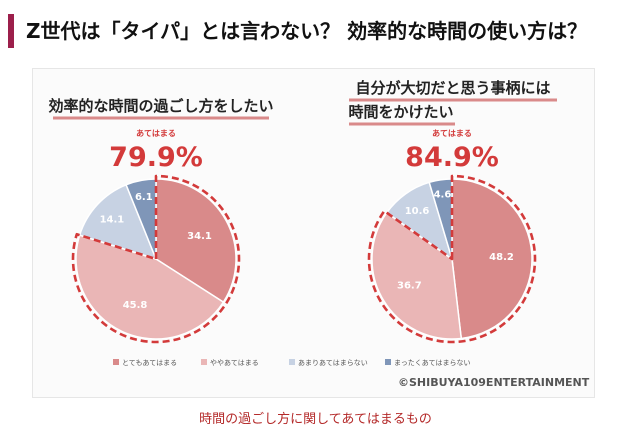  I want to click on chart-2-highlight-outline, so click(452, 259).